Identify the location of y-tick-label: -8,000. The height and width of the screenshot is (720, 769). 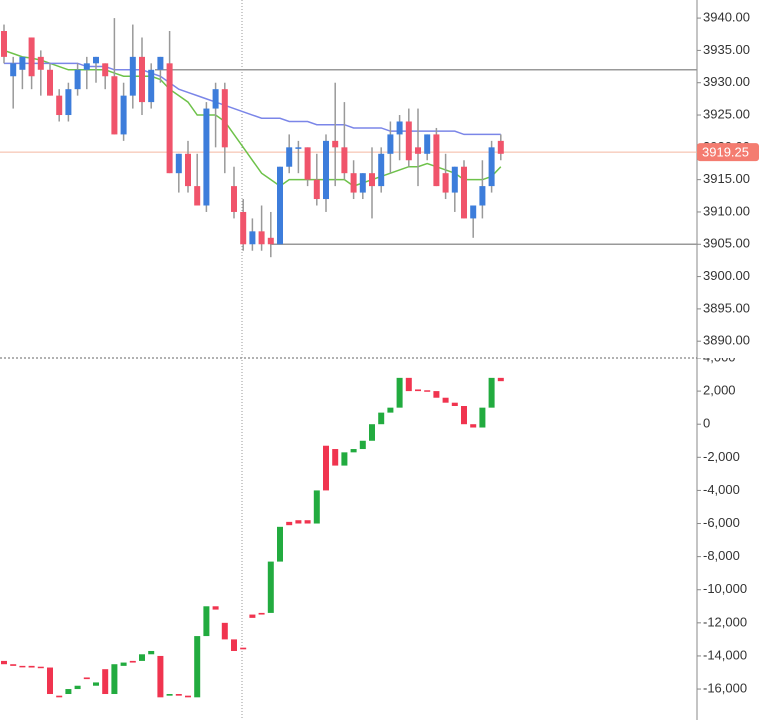
(721, 555).